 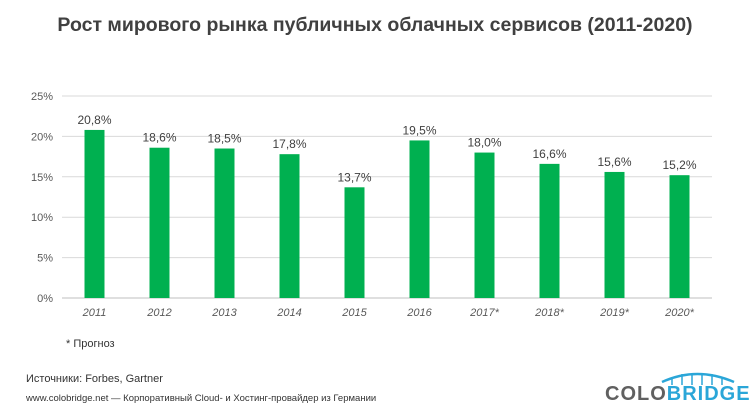 I want to click on data-label: 15,6%, so click(x=614, y=162).